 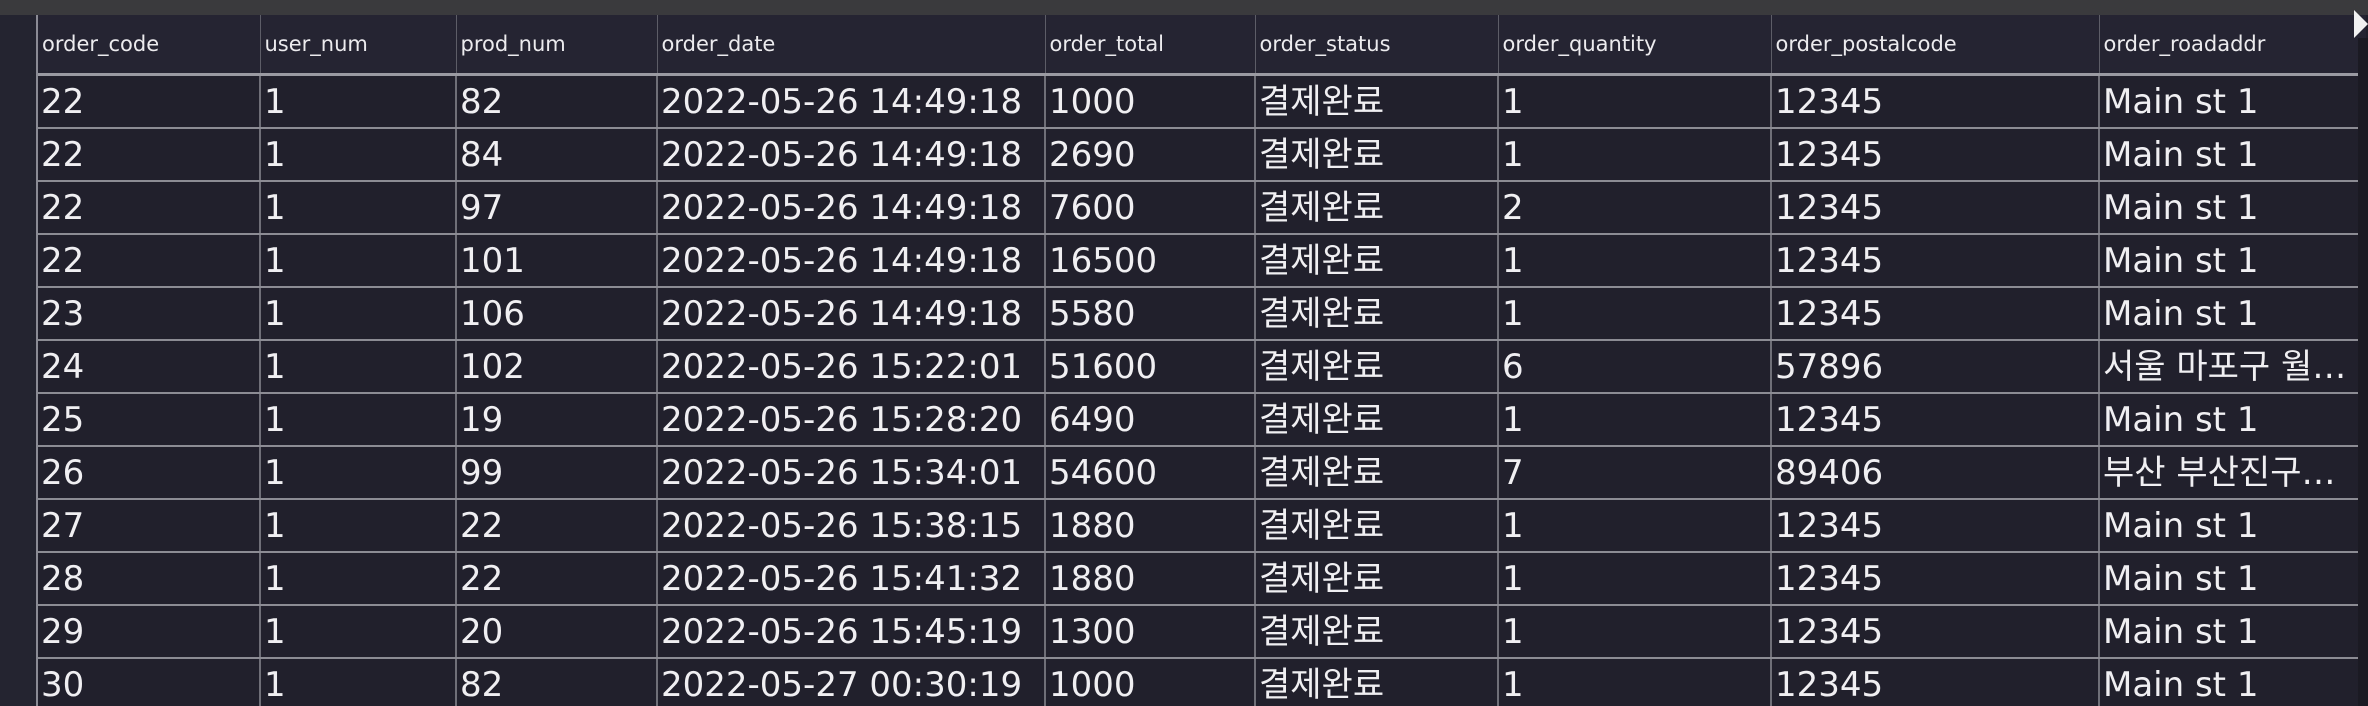 I want to click on cell-prod-num: 84, so click(x=557, y=155).